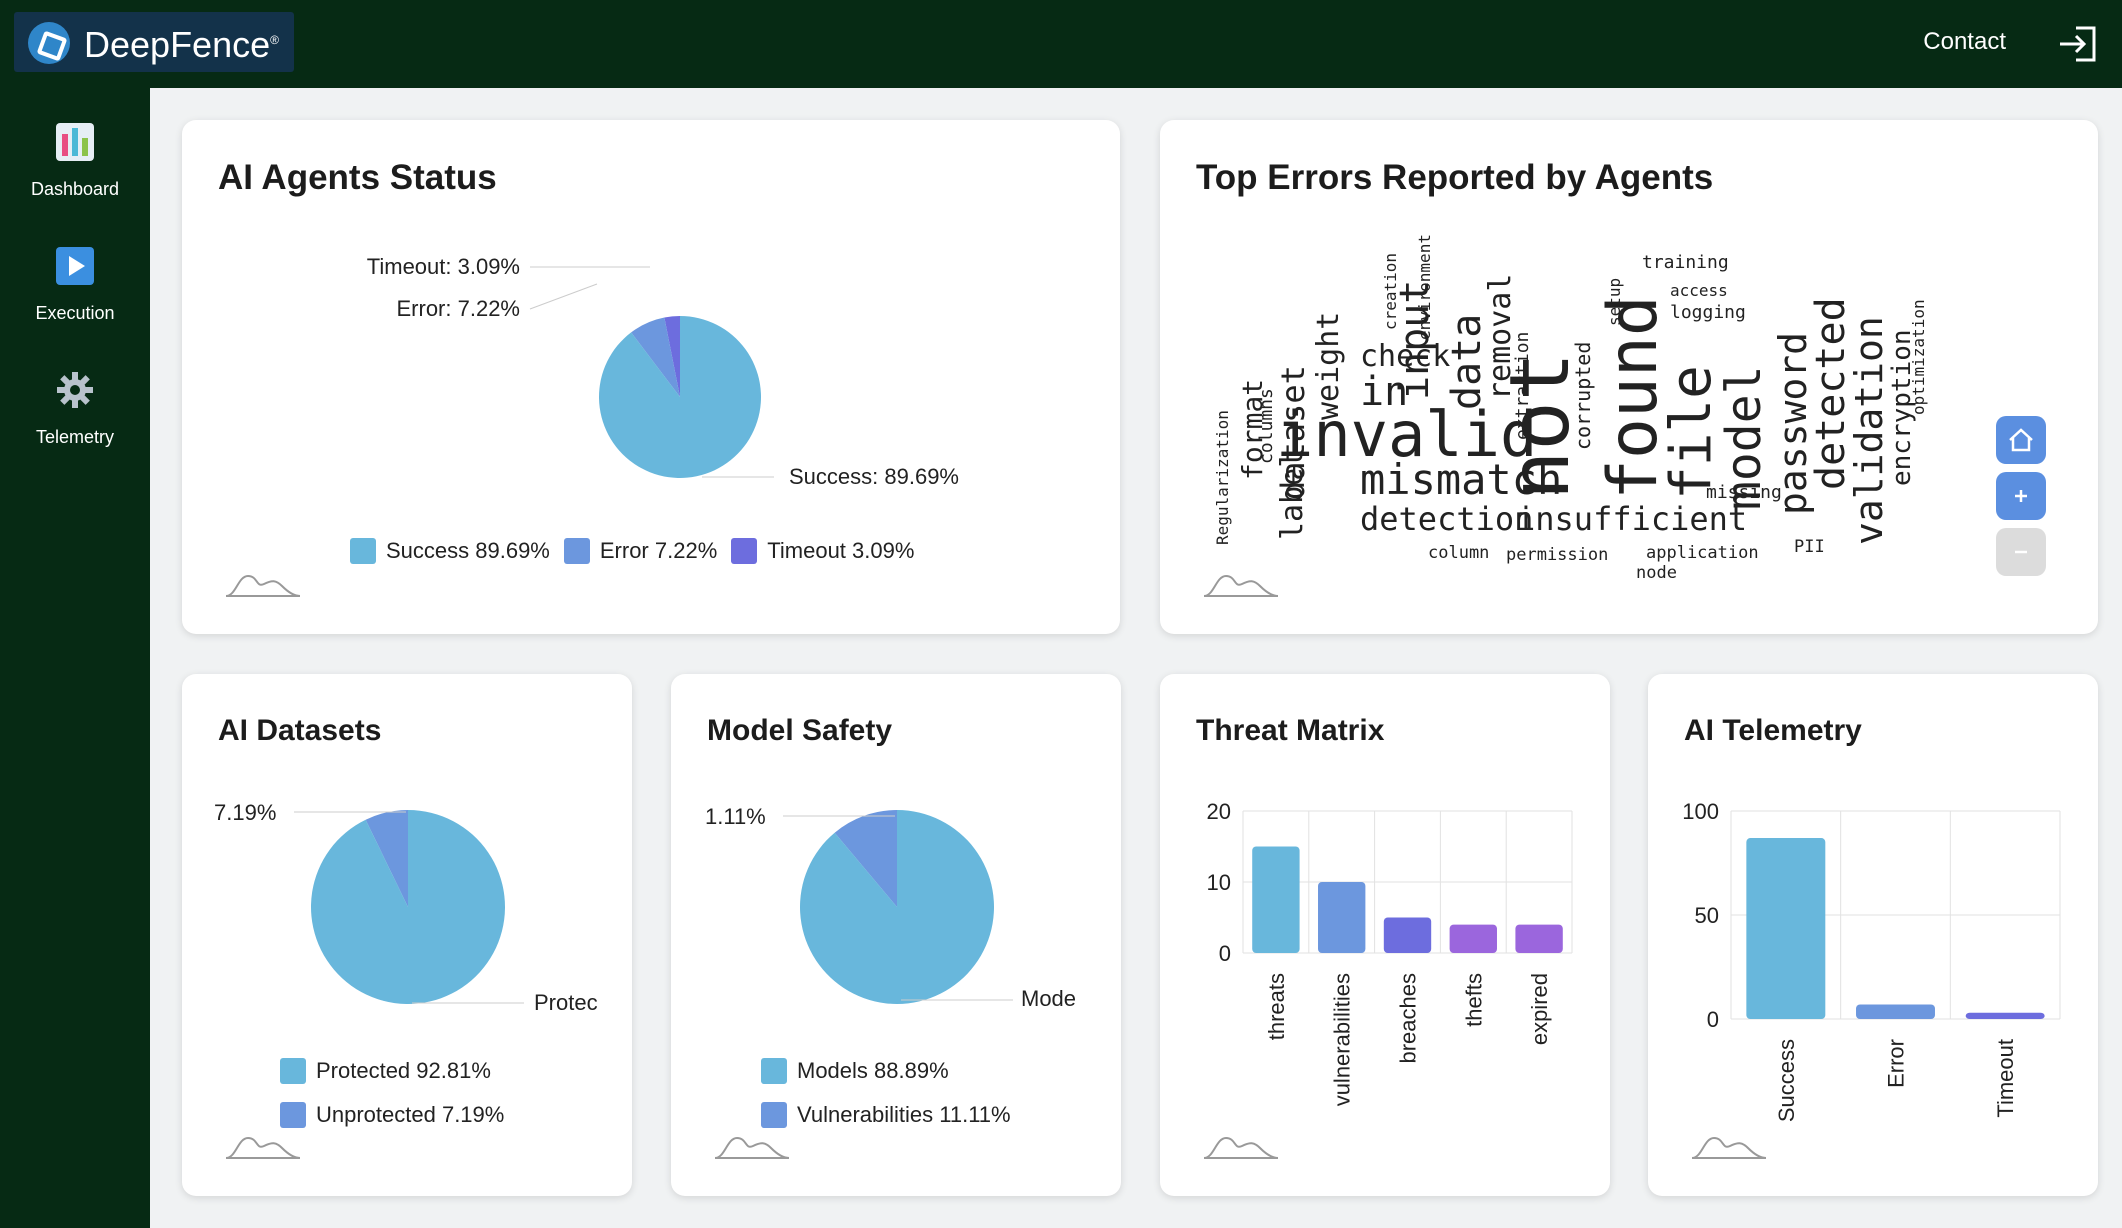  What do you see at coordinates (658, 550) in the screenshot?
I see `legend-error: Error 7.22%` at bounding box center [658, 550].